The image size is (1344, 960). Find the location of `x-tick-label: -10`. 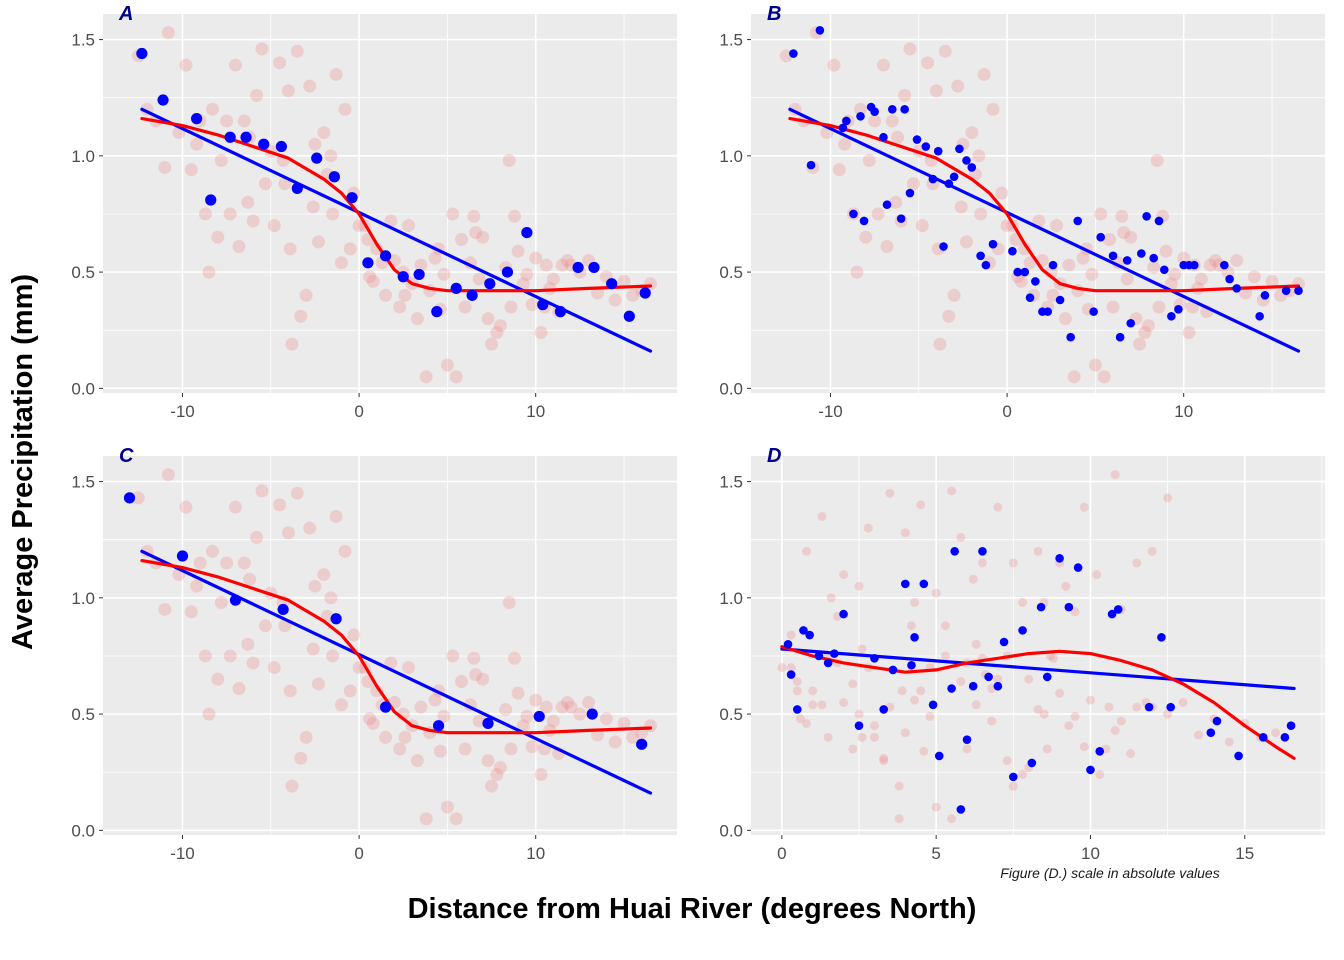

x-tick-label: -10 is located at coordinates (182, 853).